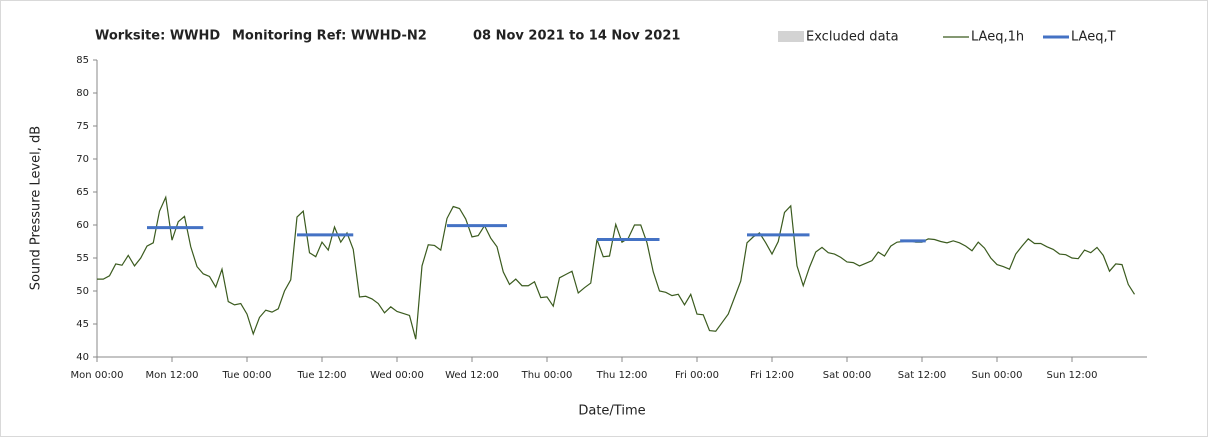 Image resolution: width=1208 pixels, height=437 pixels. What do you see at coordinates (547, 375) in the screenshot?
I see `x-tick-label: Thu 00:00` at bounding box center [547, 375].